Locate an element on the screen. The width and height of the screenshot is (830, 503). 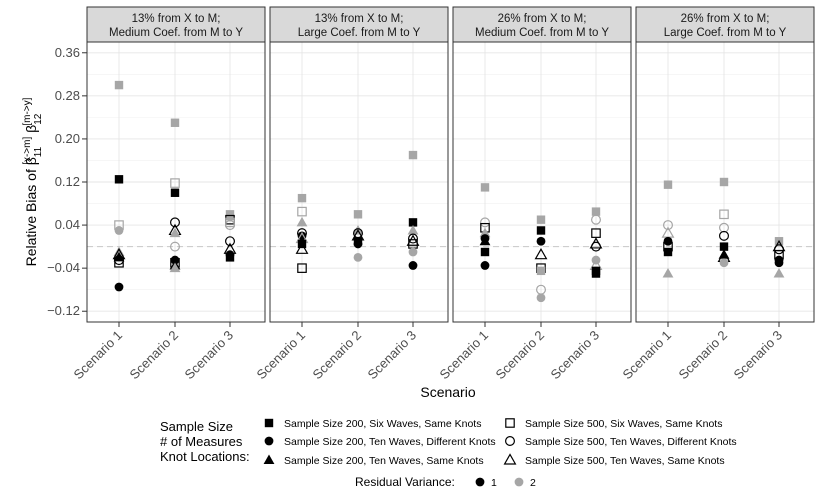
y-axis-label-part: [x->m] is located at coordinates (27, 151).